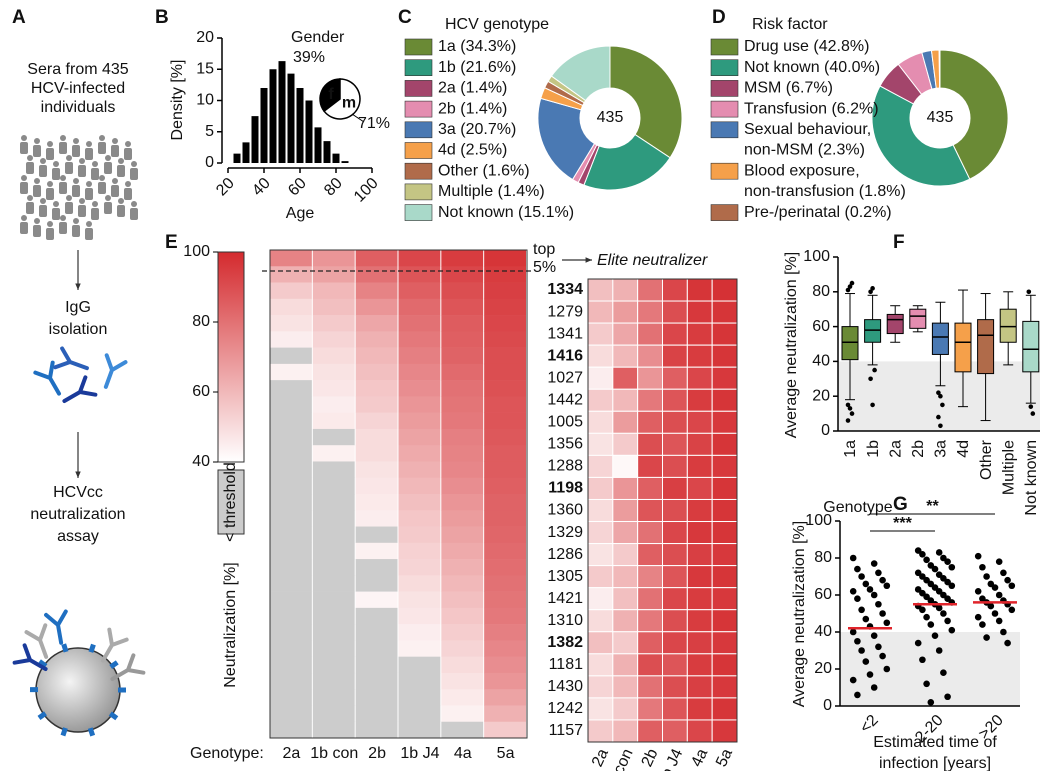 Image resolution: width=1050 pixels, height=771 pixels. Describe the element at coordinates (565, 532) in the screenshot. I see `row-label: 1329` at that location.